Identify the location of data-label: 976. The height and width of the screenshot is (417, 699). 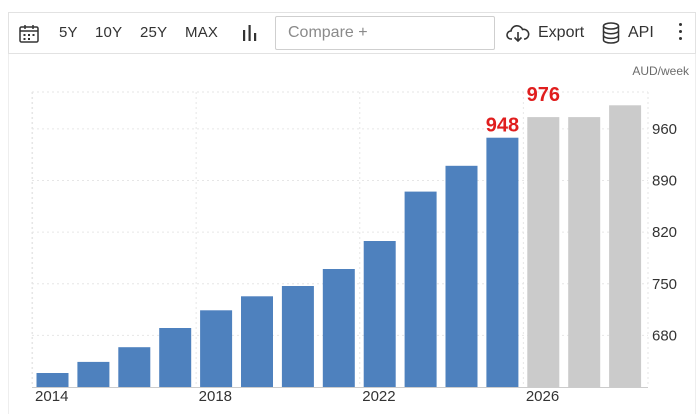
(543, 95).